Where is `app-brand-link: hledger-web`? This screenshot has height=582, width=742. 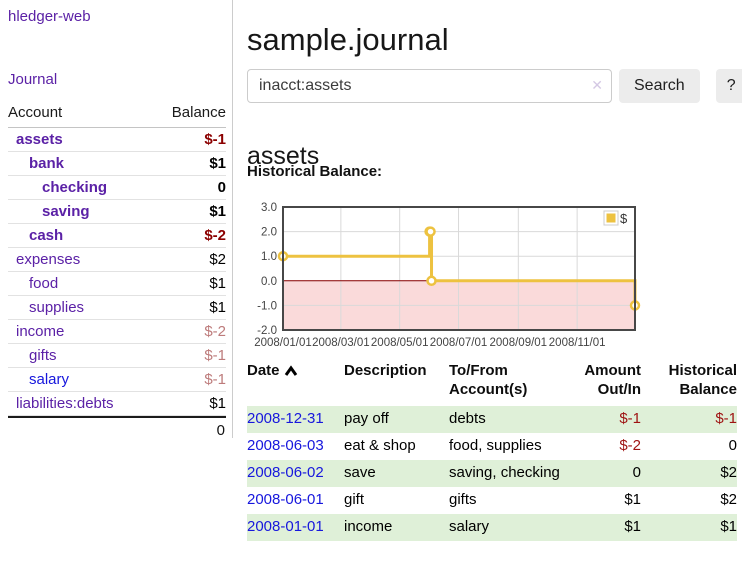 app-brand-link: hledger-web is located at coordinates (49, 16).